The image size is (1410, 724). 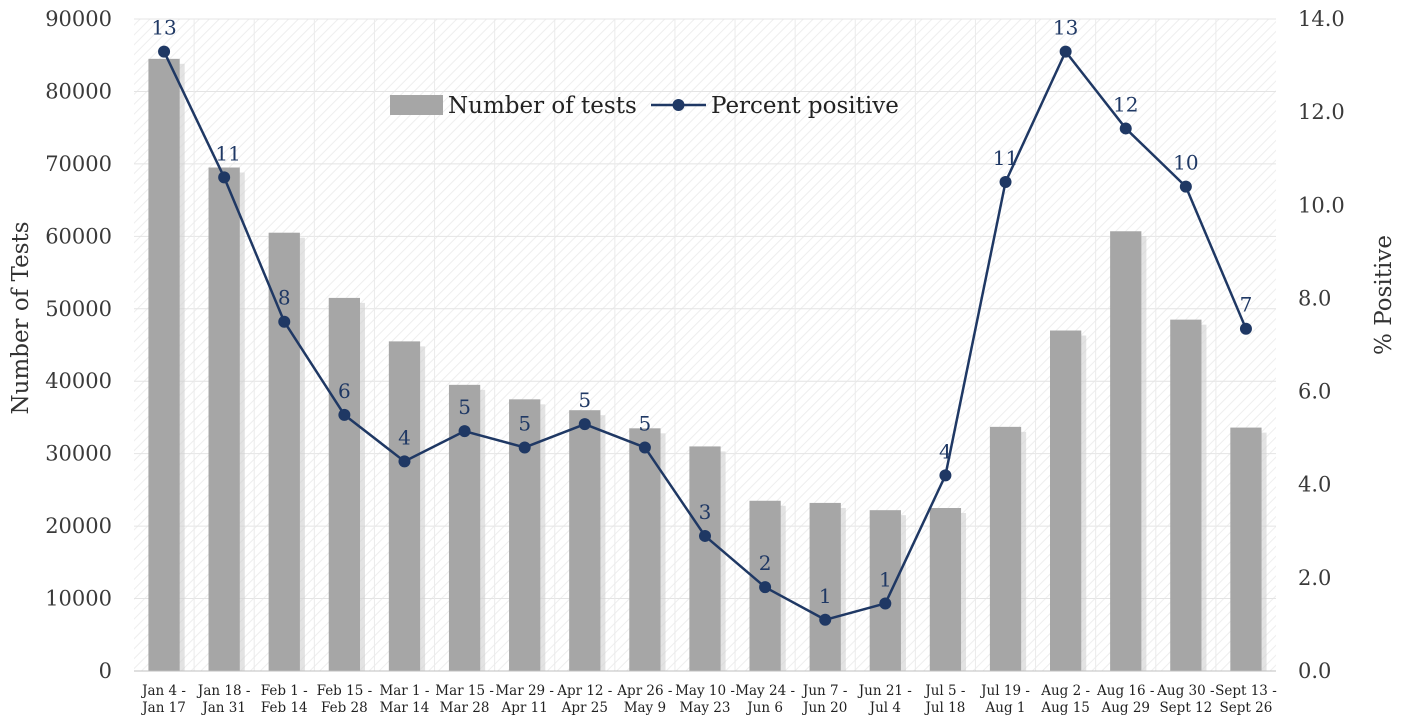 I want to click on x-tick-label: Aug 1, so click(x=1005, y=708).